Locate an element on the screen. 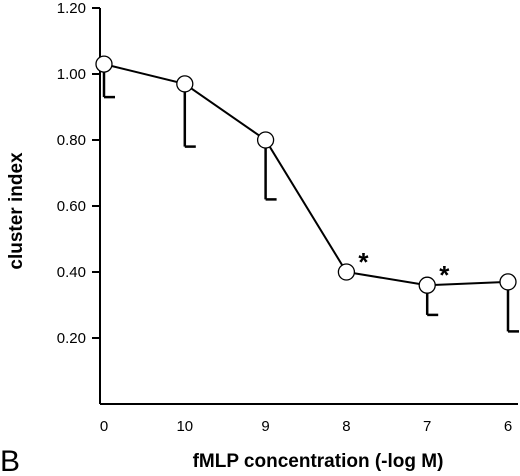 The width and height of the screenshot is (520, 476). y-tick-label: 0.80 is located at coordinates (71, 140).